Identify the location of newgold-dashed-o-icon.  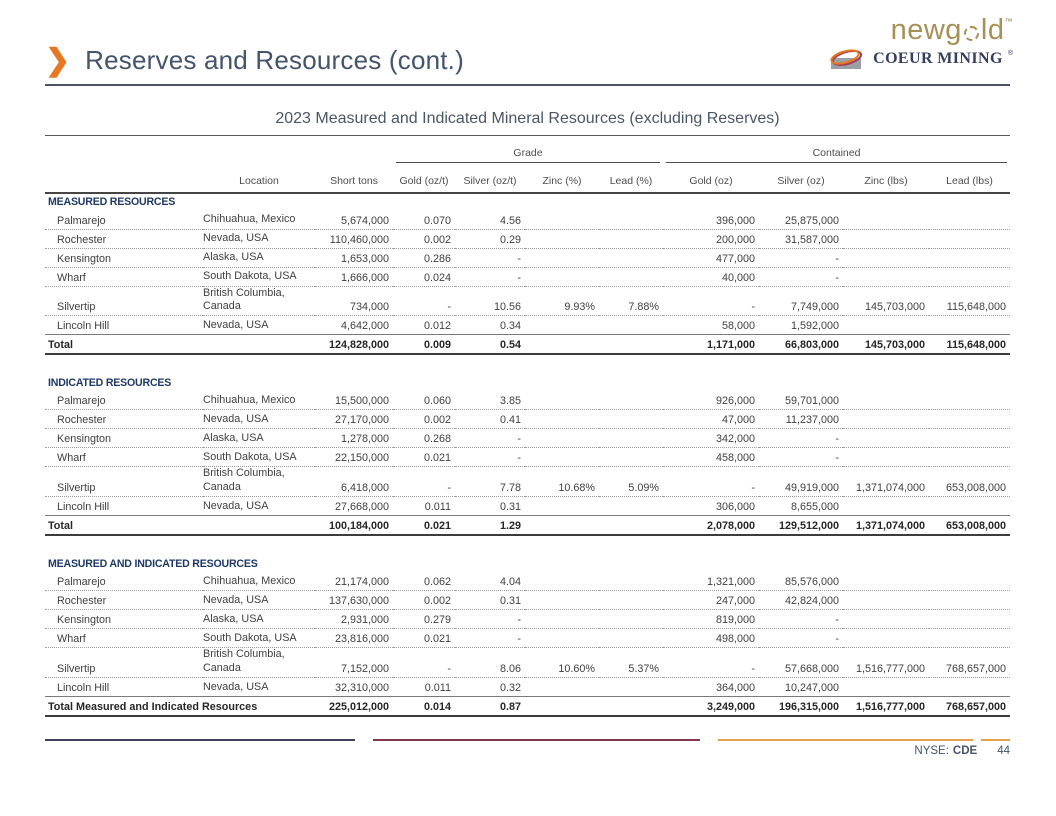
(971, 33).